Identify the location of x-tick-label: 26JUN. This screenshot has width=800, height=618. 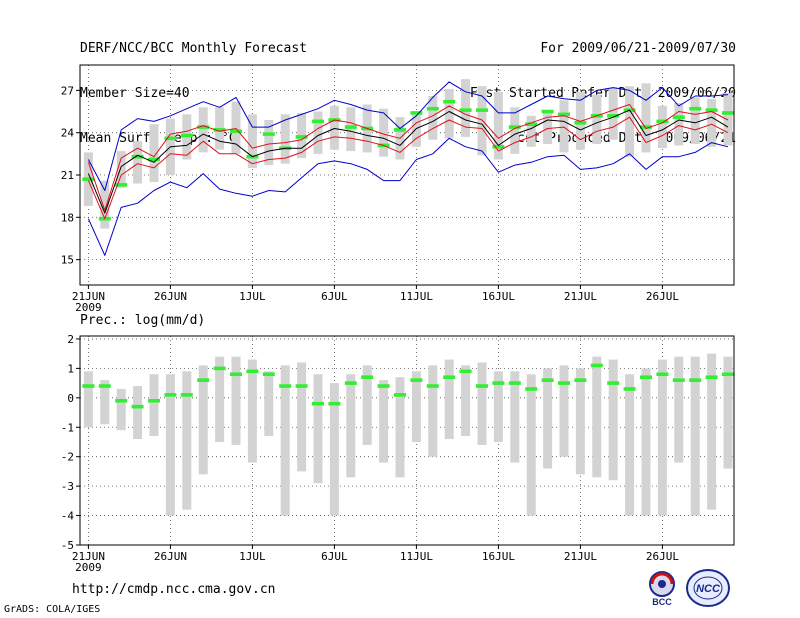
(170, 556).